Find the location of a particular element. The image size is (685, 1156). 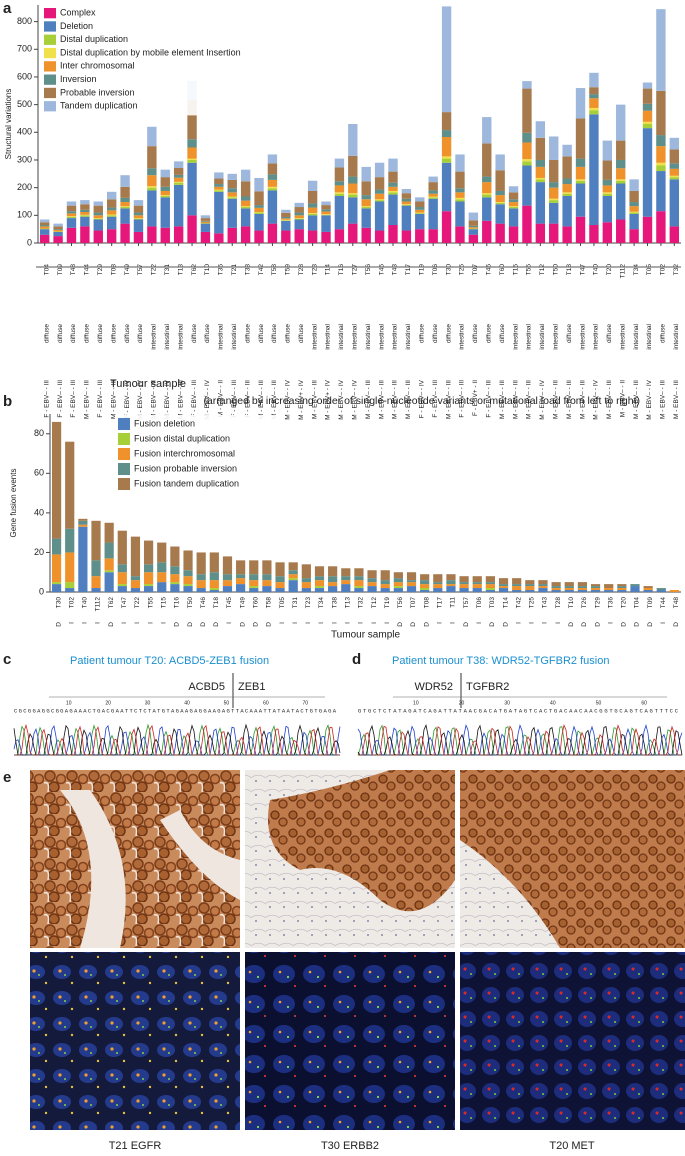

x-tick-label: T112 is located at coordinates (622, 271).